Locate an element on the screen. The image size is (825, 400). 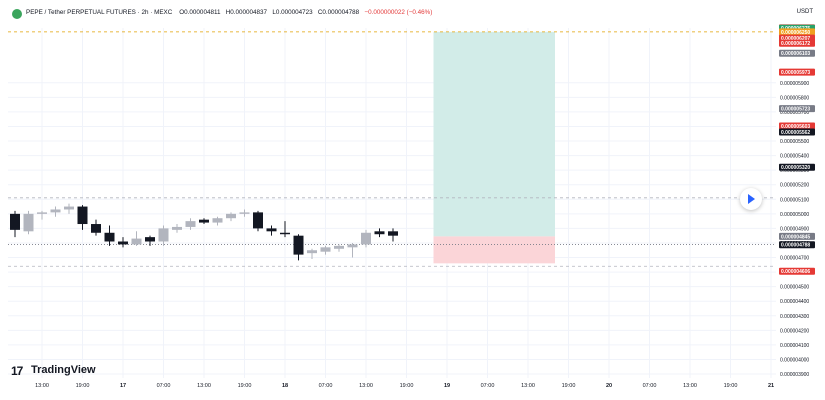
position-profit-zone is located at coordinates (494, 134).